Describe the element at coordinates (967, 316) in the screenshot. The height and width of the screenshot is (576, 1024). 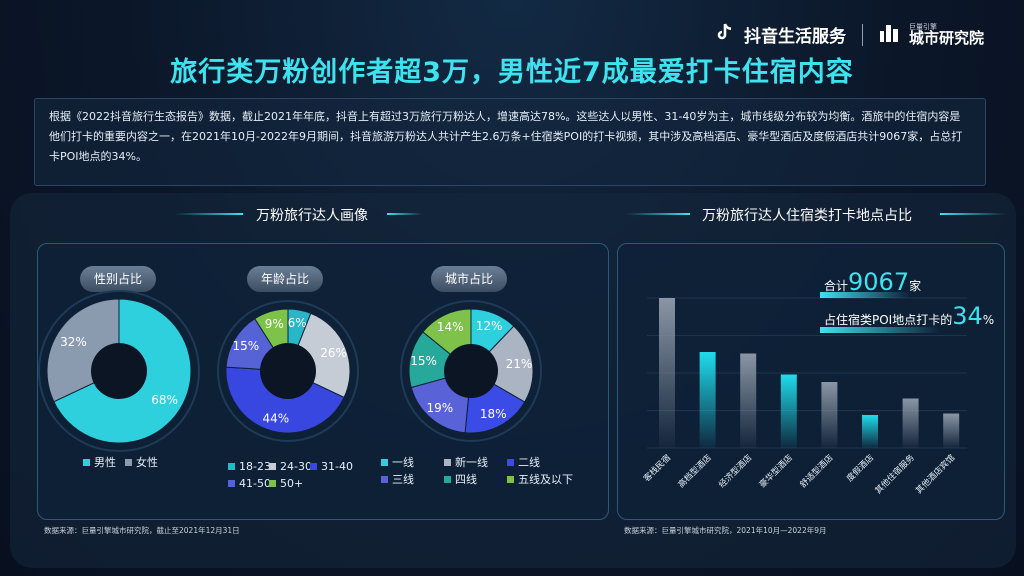
I see `total-share-value: 34` at that location.